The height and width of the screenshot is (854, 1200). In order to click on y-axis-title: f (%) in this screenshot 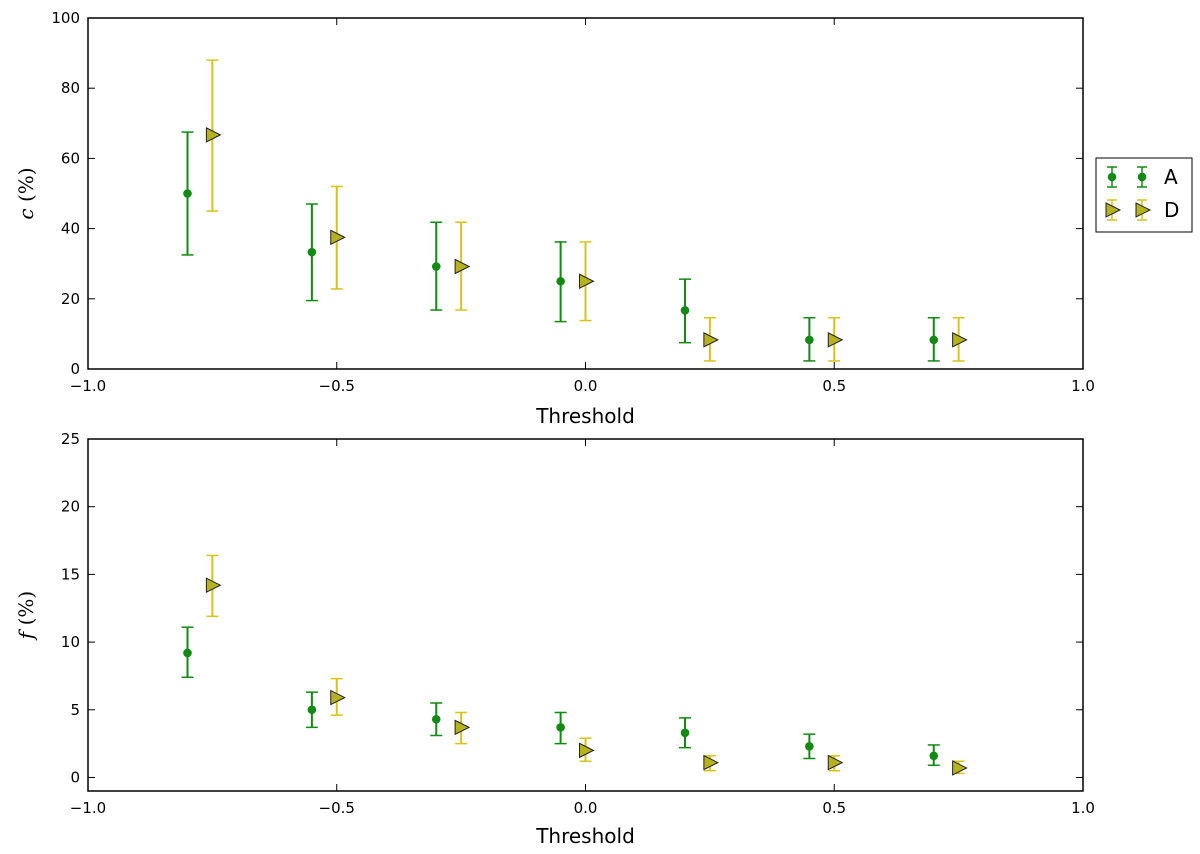, I will do `click(26, 616)`.